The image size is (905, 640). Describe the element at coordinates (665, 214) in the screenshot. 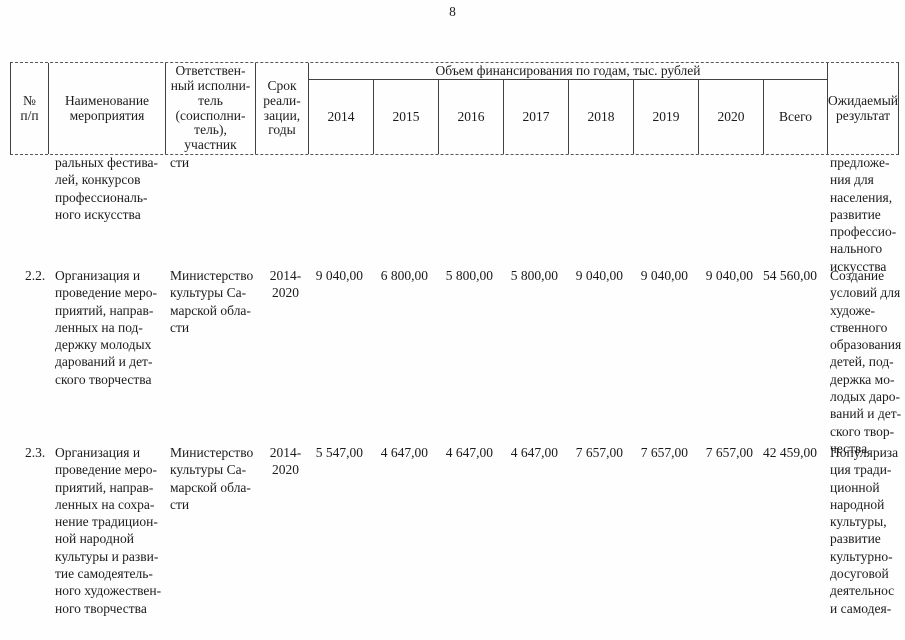

I see `value-2019-cell` at that location.